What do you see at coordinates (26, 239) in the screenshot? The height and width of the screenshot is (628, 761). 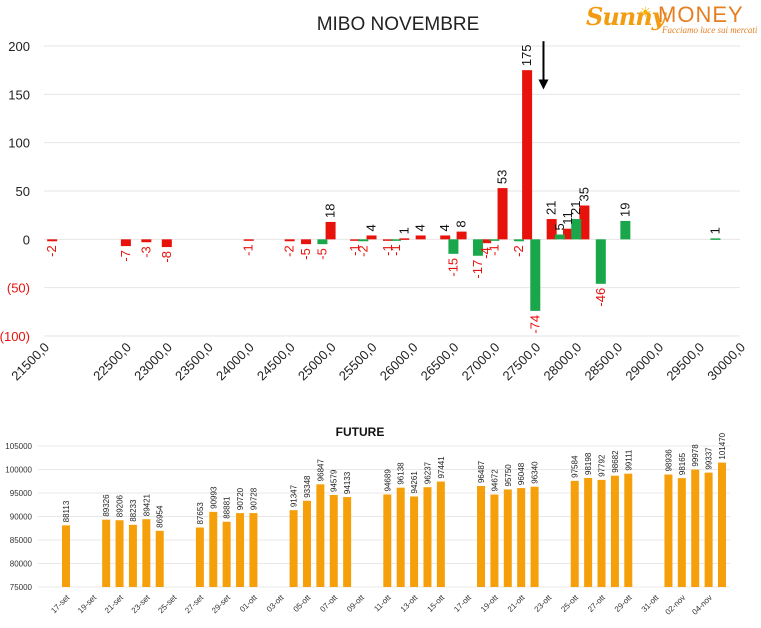 I see `mibo-y-tick-label: 0` at bounding box center [26, 239].